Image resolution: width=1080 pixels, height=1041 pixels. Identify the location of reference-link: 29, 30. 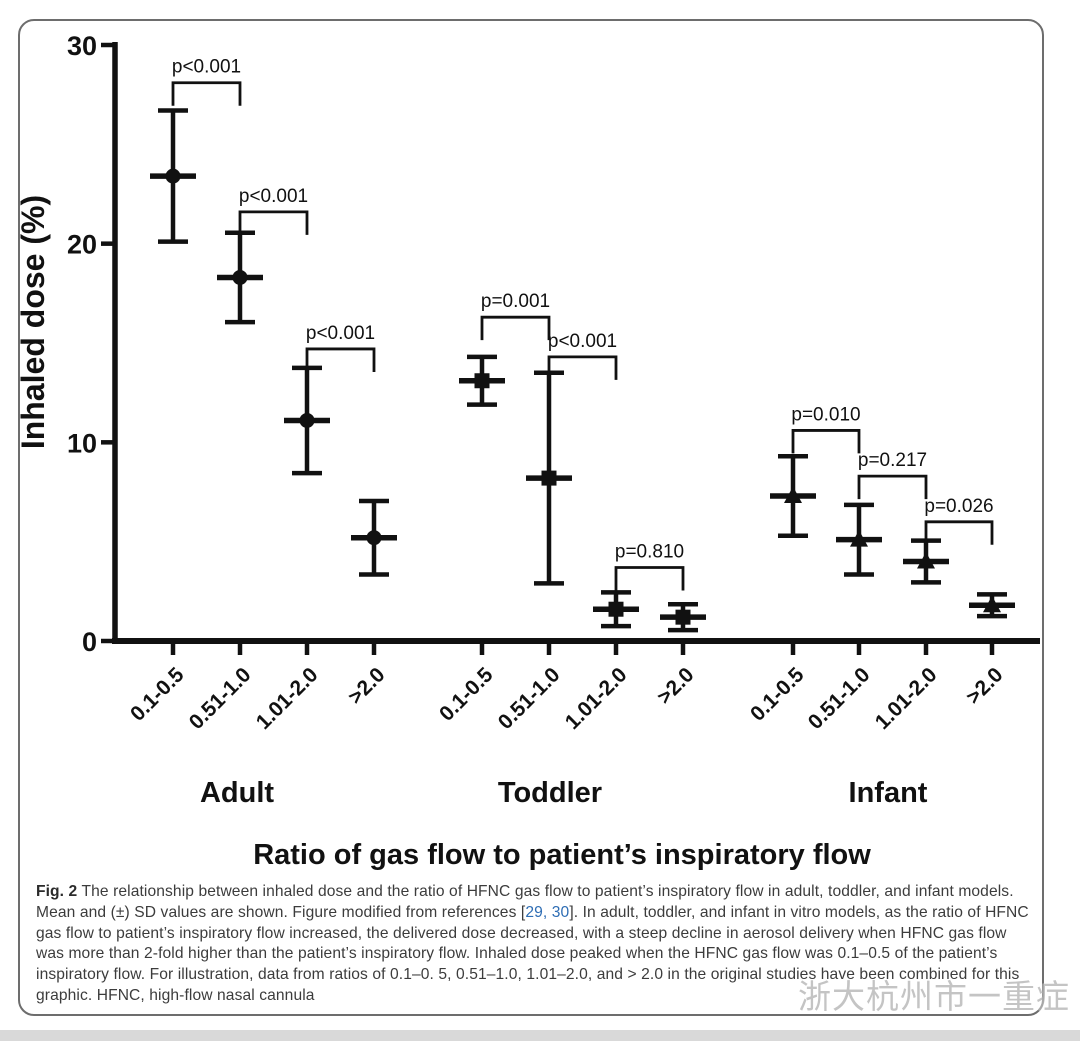
(547, 912).